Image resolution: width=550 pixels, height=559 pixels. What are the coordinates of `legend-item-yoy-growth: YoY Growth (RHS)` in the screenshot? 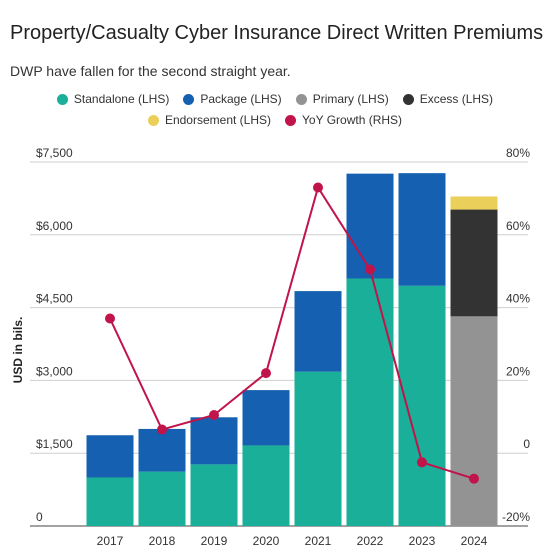 It's located at (343, 120).